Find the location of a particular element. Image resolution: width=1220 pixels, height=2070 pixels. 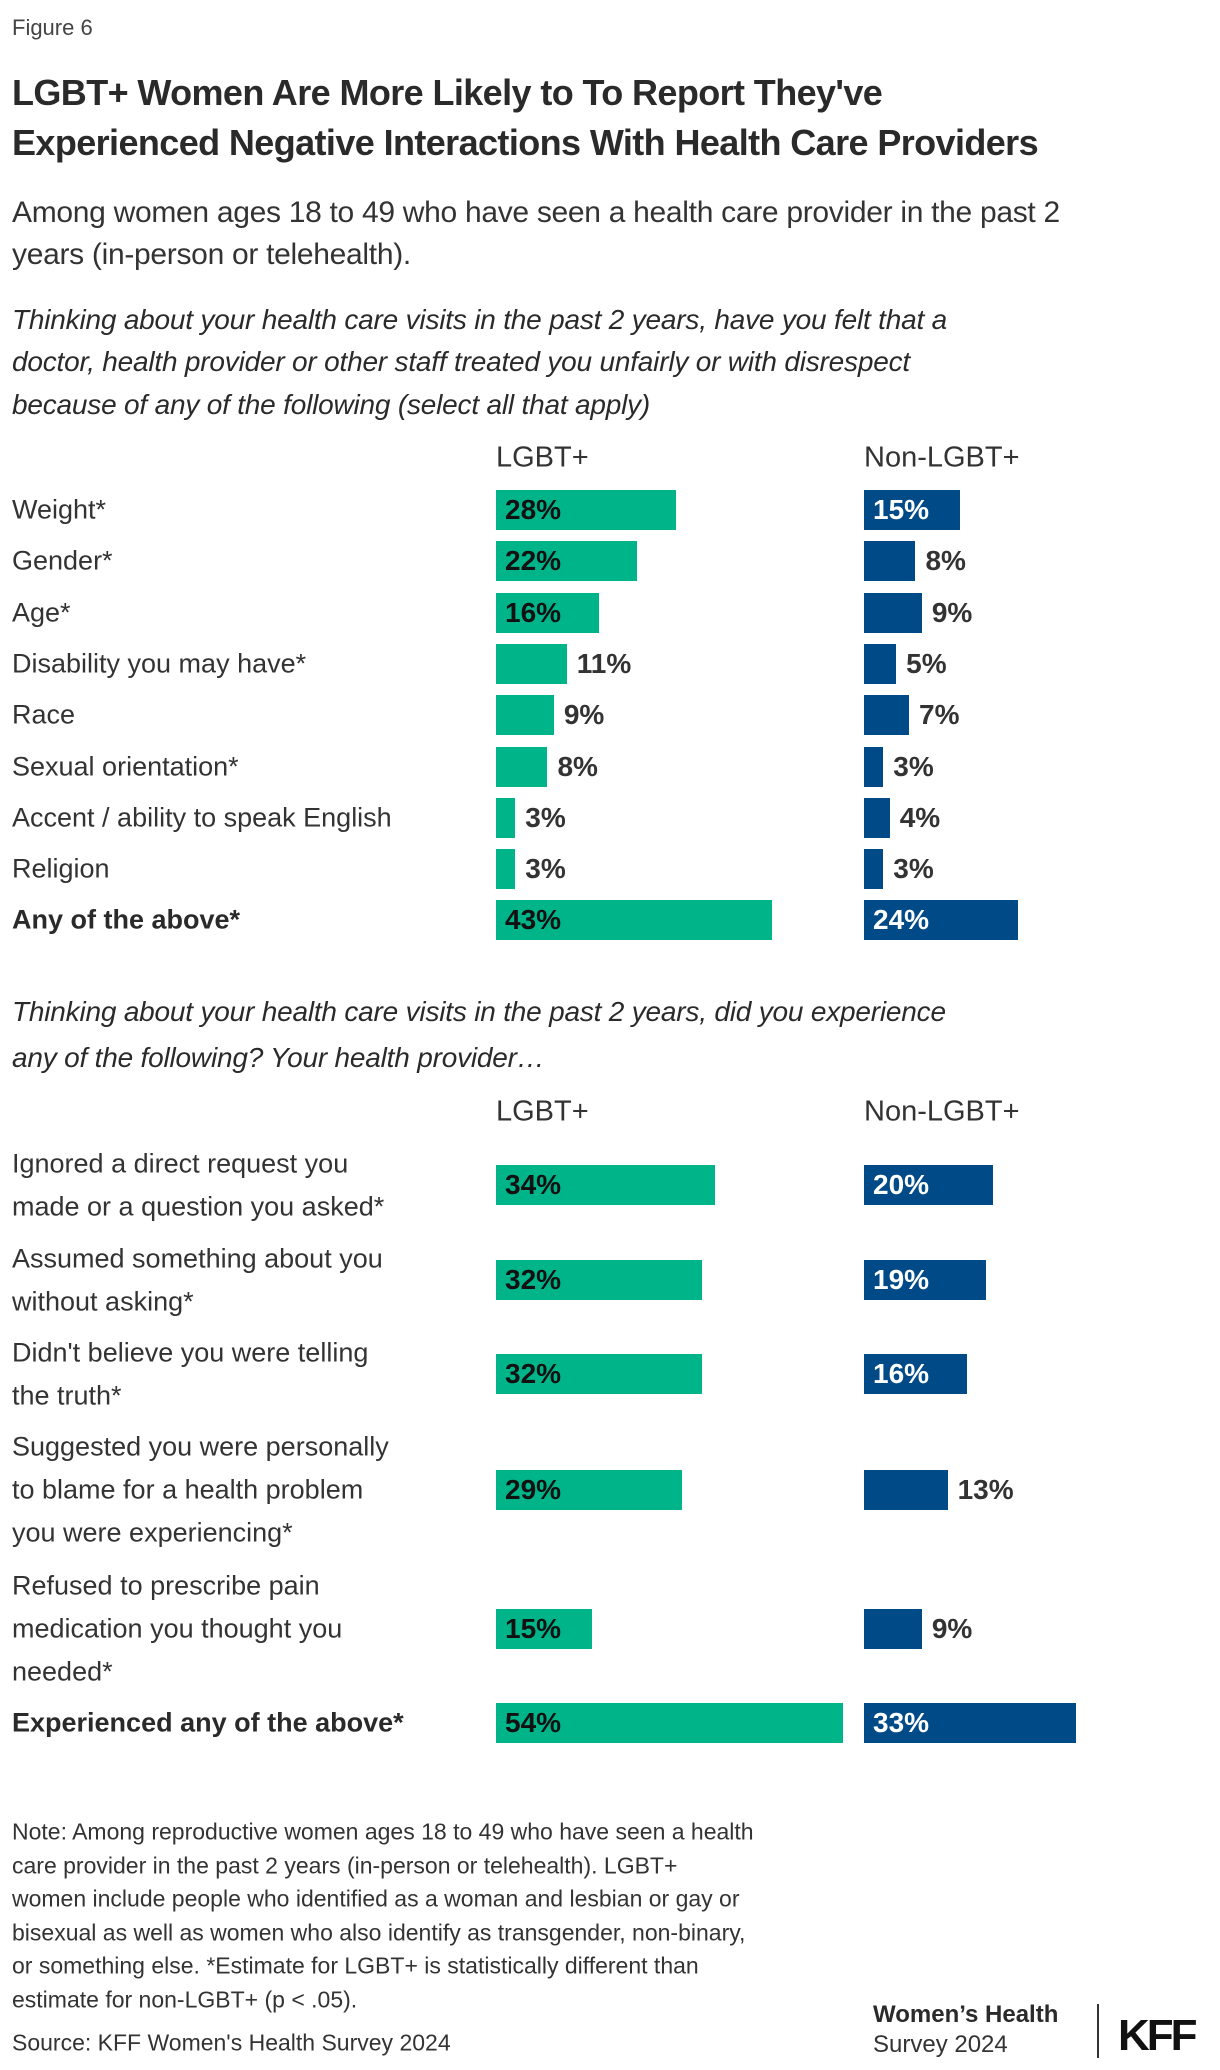

category-label: Age* is located at coordinates (41, 612).